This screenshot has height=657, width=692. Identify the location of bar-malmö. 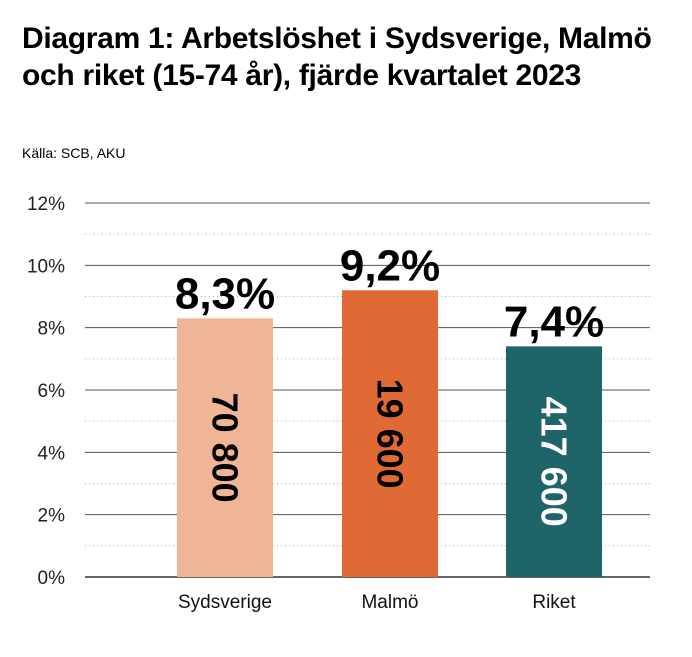
(390, 433).